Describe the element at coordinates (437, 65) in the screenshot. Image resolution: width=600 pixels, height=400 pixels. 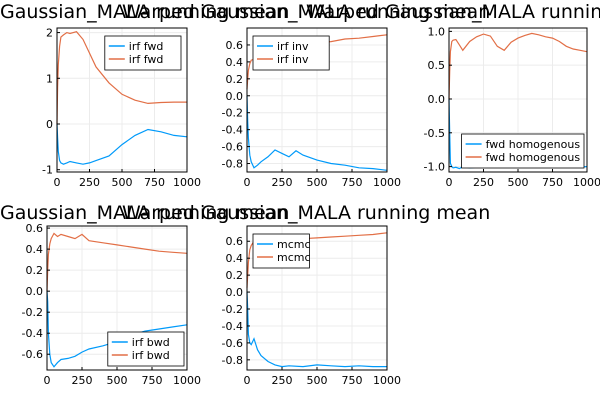
I see `y-tick-label: 0.5` at that location.